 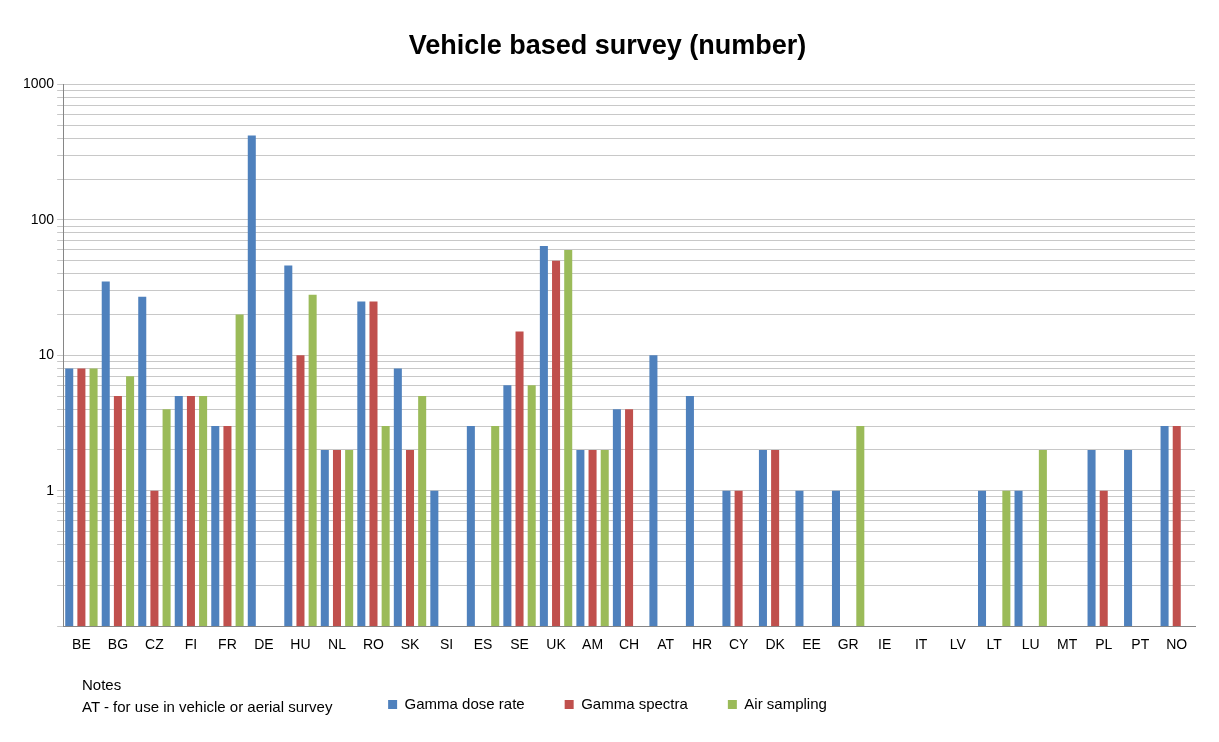 What do you see at coordinates (1177, 644) in the screenshot?
I see `x-tick-label: NO` at bounding box center [1177, 644].